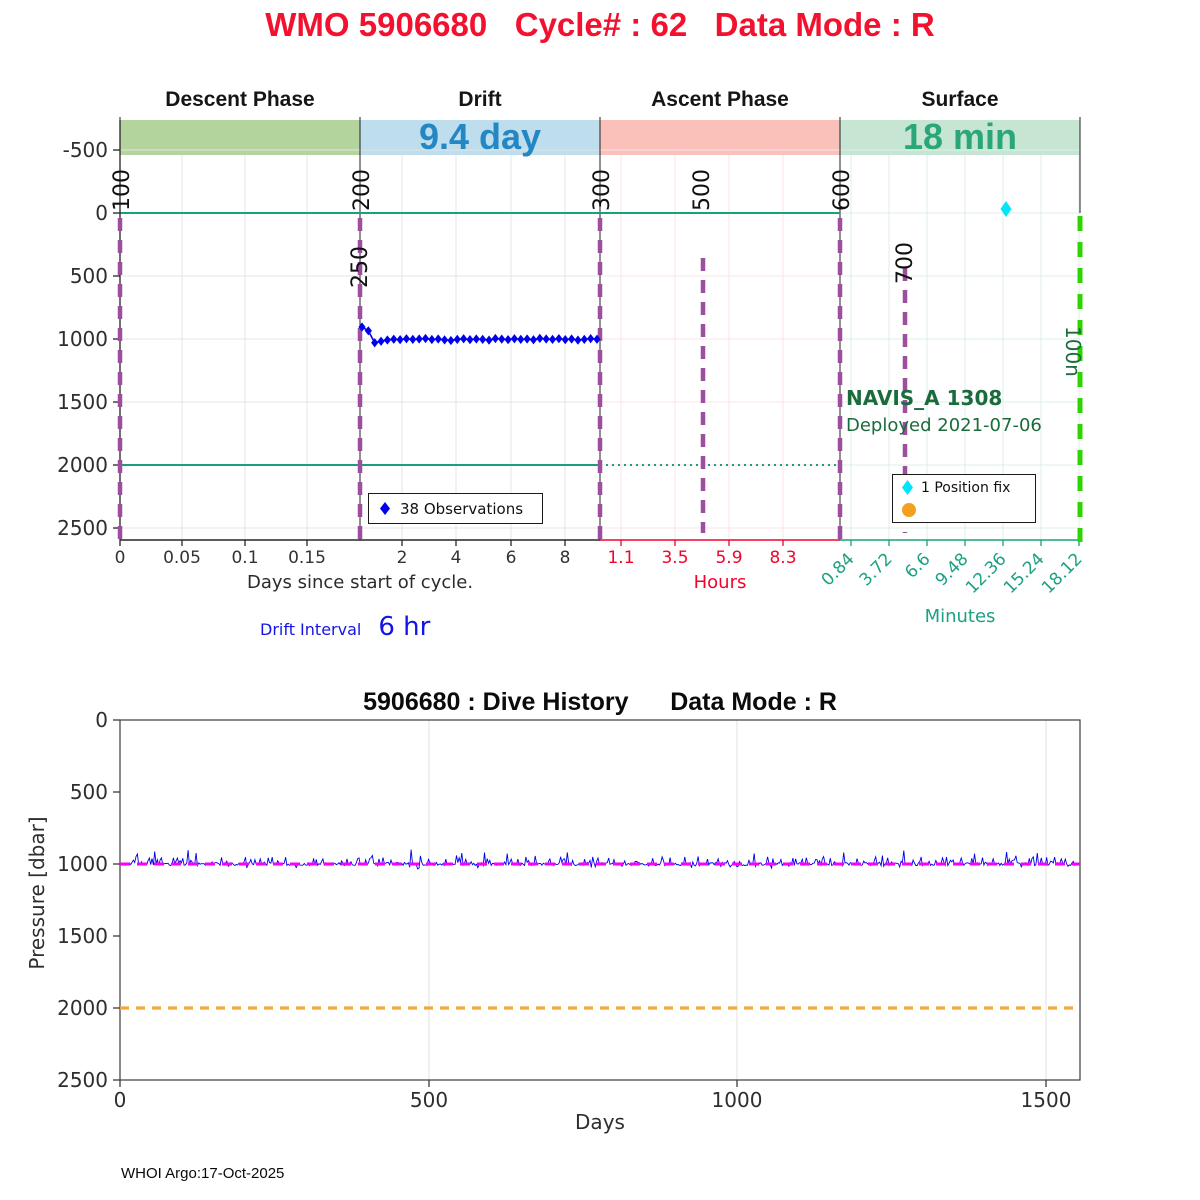 This screenshot has height=1200, width=1200. What do you see at coordinates (986, 573) in the screenshot?
I see `minutes-tick-label: 12.36` at bounding box center [986, 573].